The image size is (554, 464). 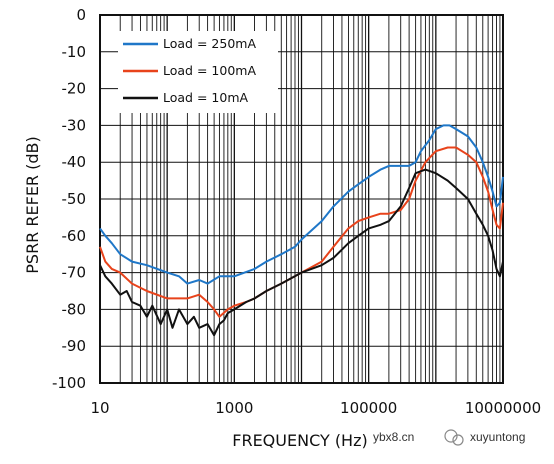 What do you see at coordinates (454, 437) in the screenshot?
I see `wechat-icon` at bounding box center [454, 437].